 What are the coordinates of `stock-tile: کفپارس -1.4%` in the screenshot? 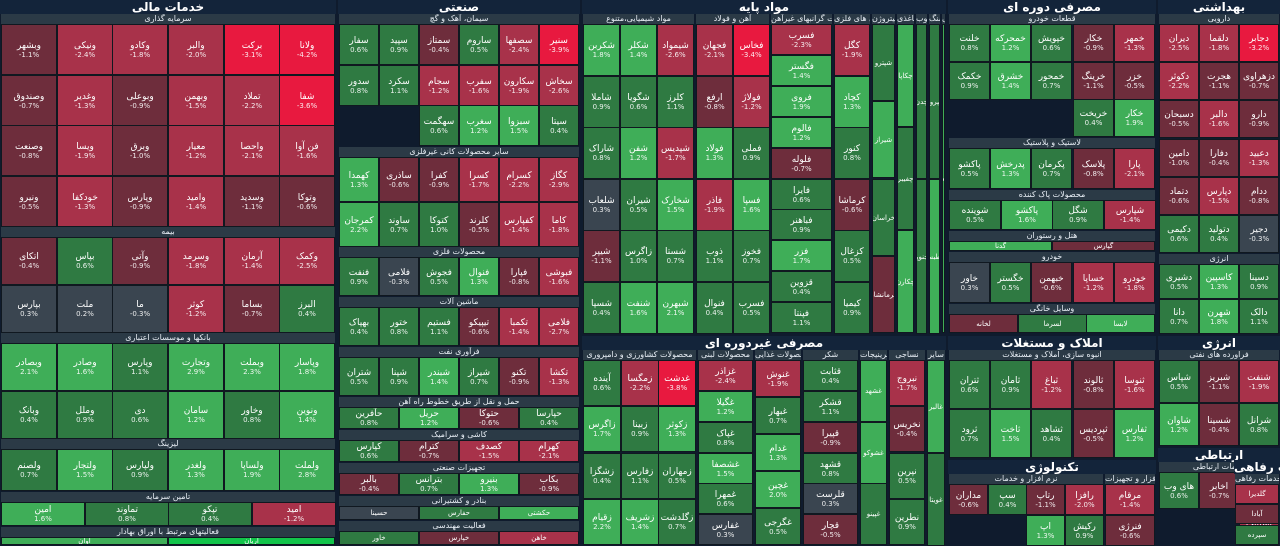 It's located at (519, 224).